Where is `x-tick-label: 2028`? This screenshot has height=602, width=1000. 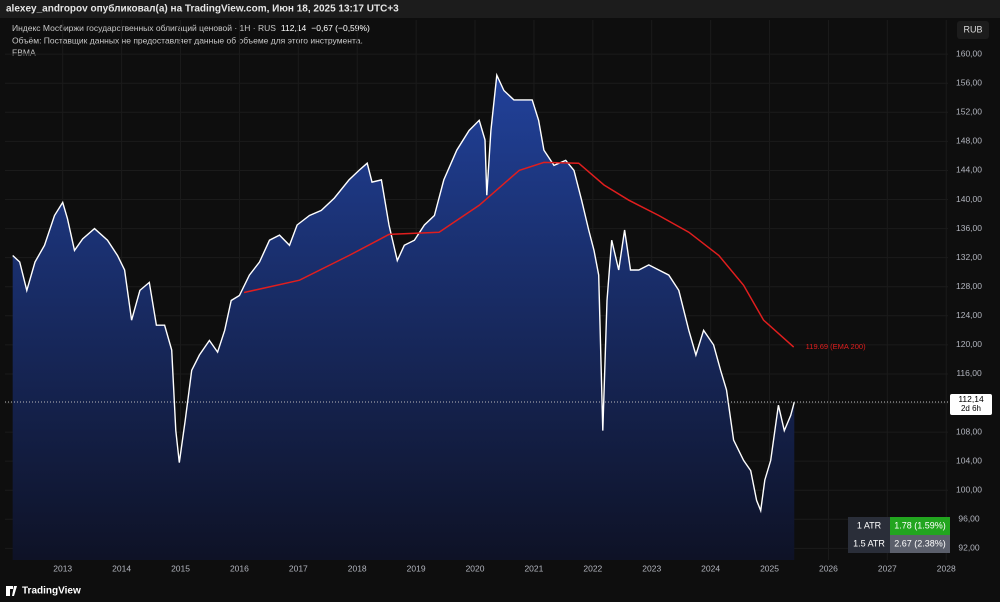 x-tick-label: 2028 is located at coordinates (946, 568).